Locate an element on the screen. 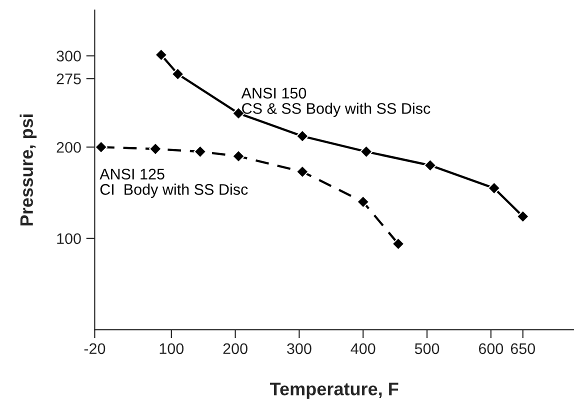 The image size is (574, 407). x-axis-title: Temperature, F is located at coordinates (334, 390).